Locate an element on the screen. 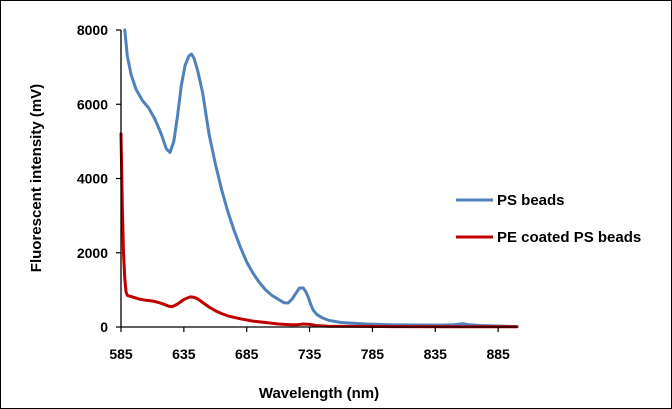 This screenshot has width=672, height=409. y-axis-title: Fluorescent intensity (mV) is located at coordinates (36, 178).